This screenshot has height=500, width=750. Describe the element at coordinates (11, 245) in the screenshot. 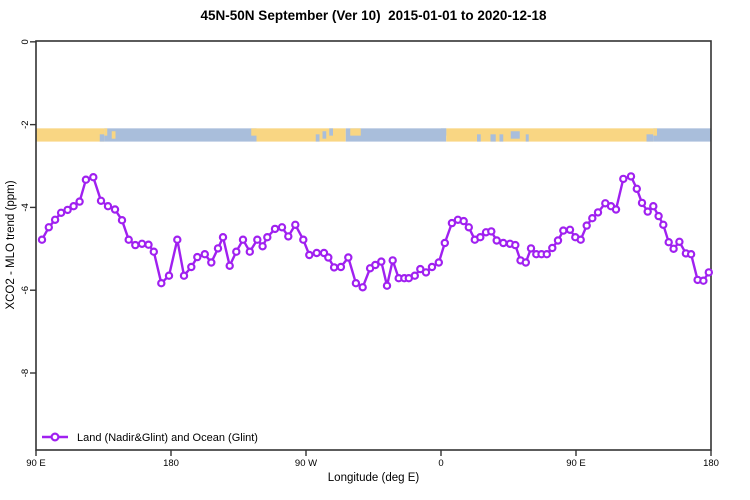

I see `y-axis-label: XCO2 - MLO trend (ppm)` at that location.